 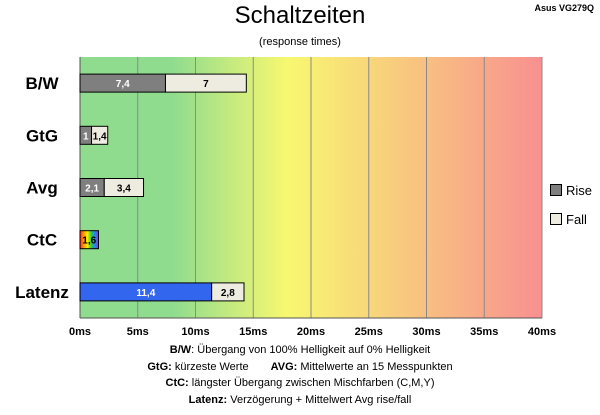 What do you see at coordinates (177, 383) in the screenshot?
I see `note-key-ctc: CtC:` at bounding box center [177, 383].